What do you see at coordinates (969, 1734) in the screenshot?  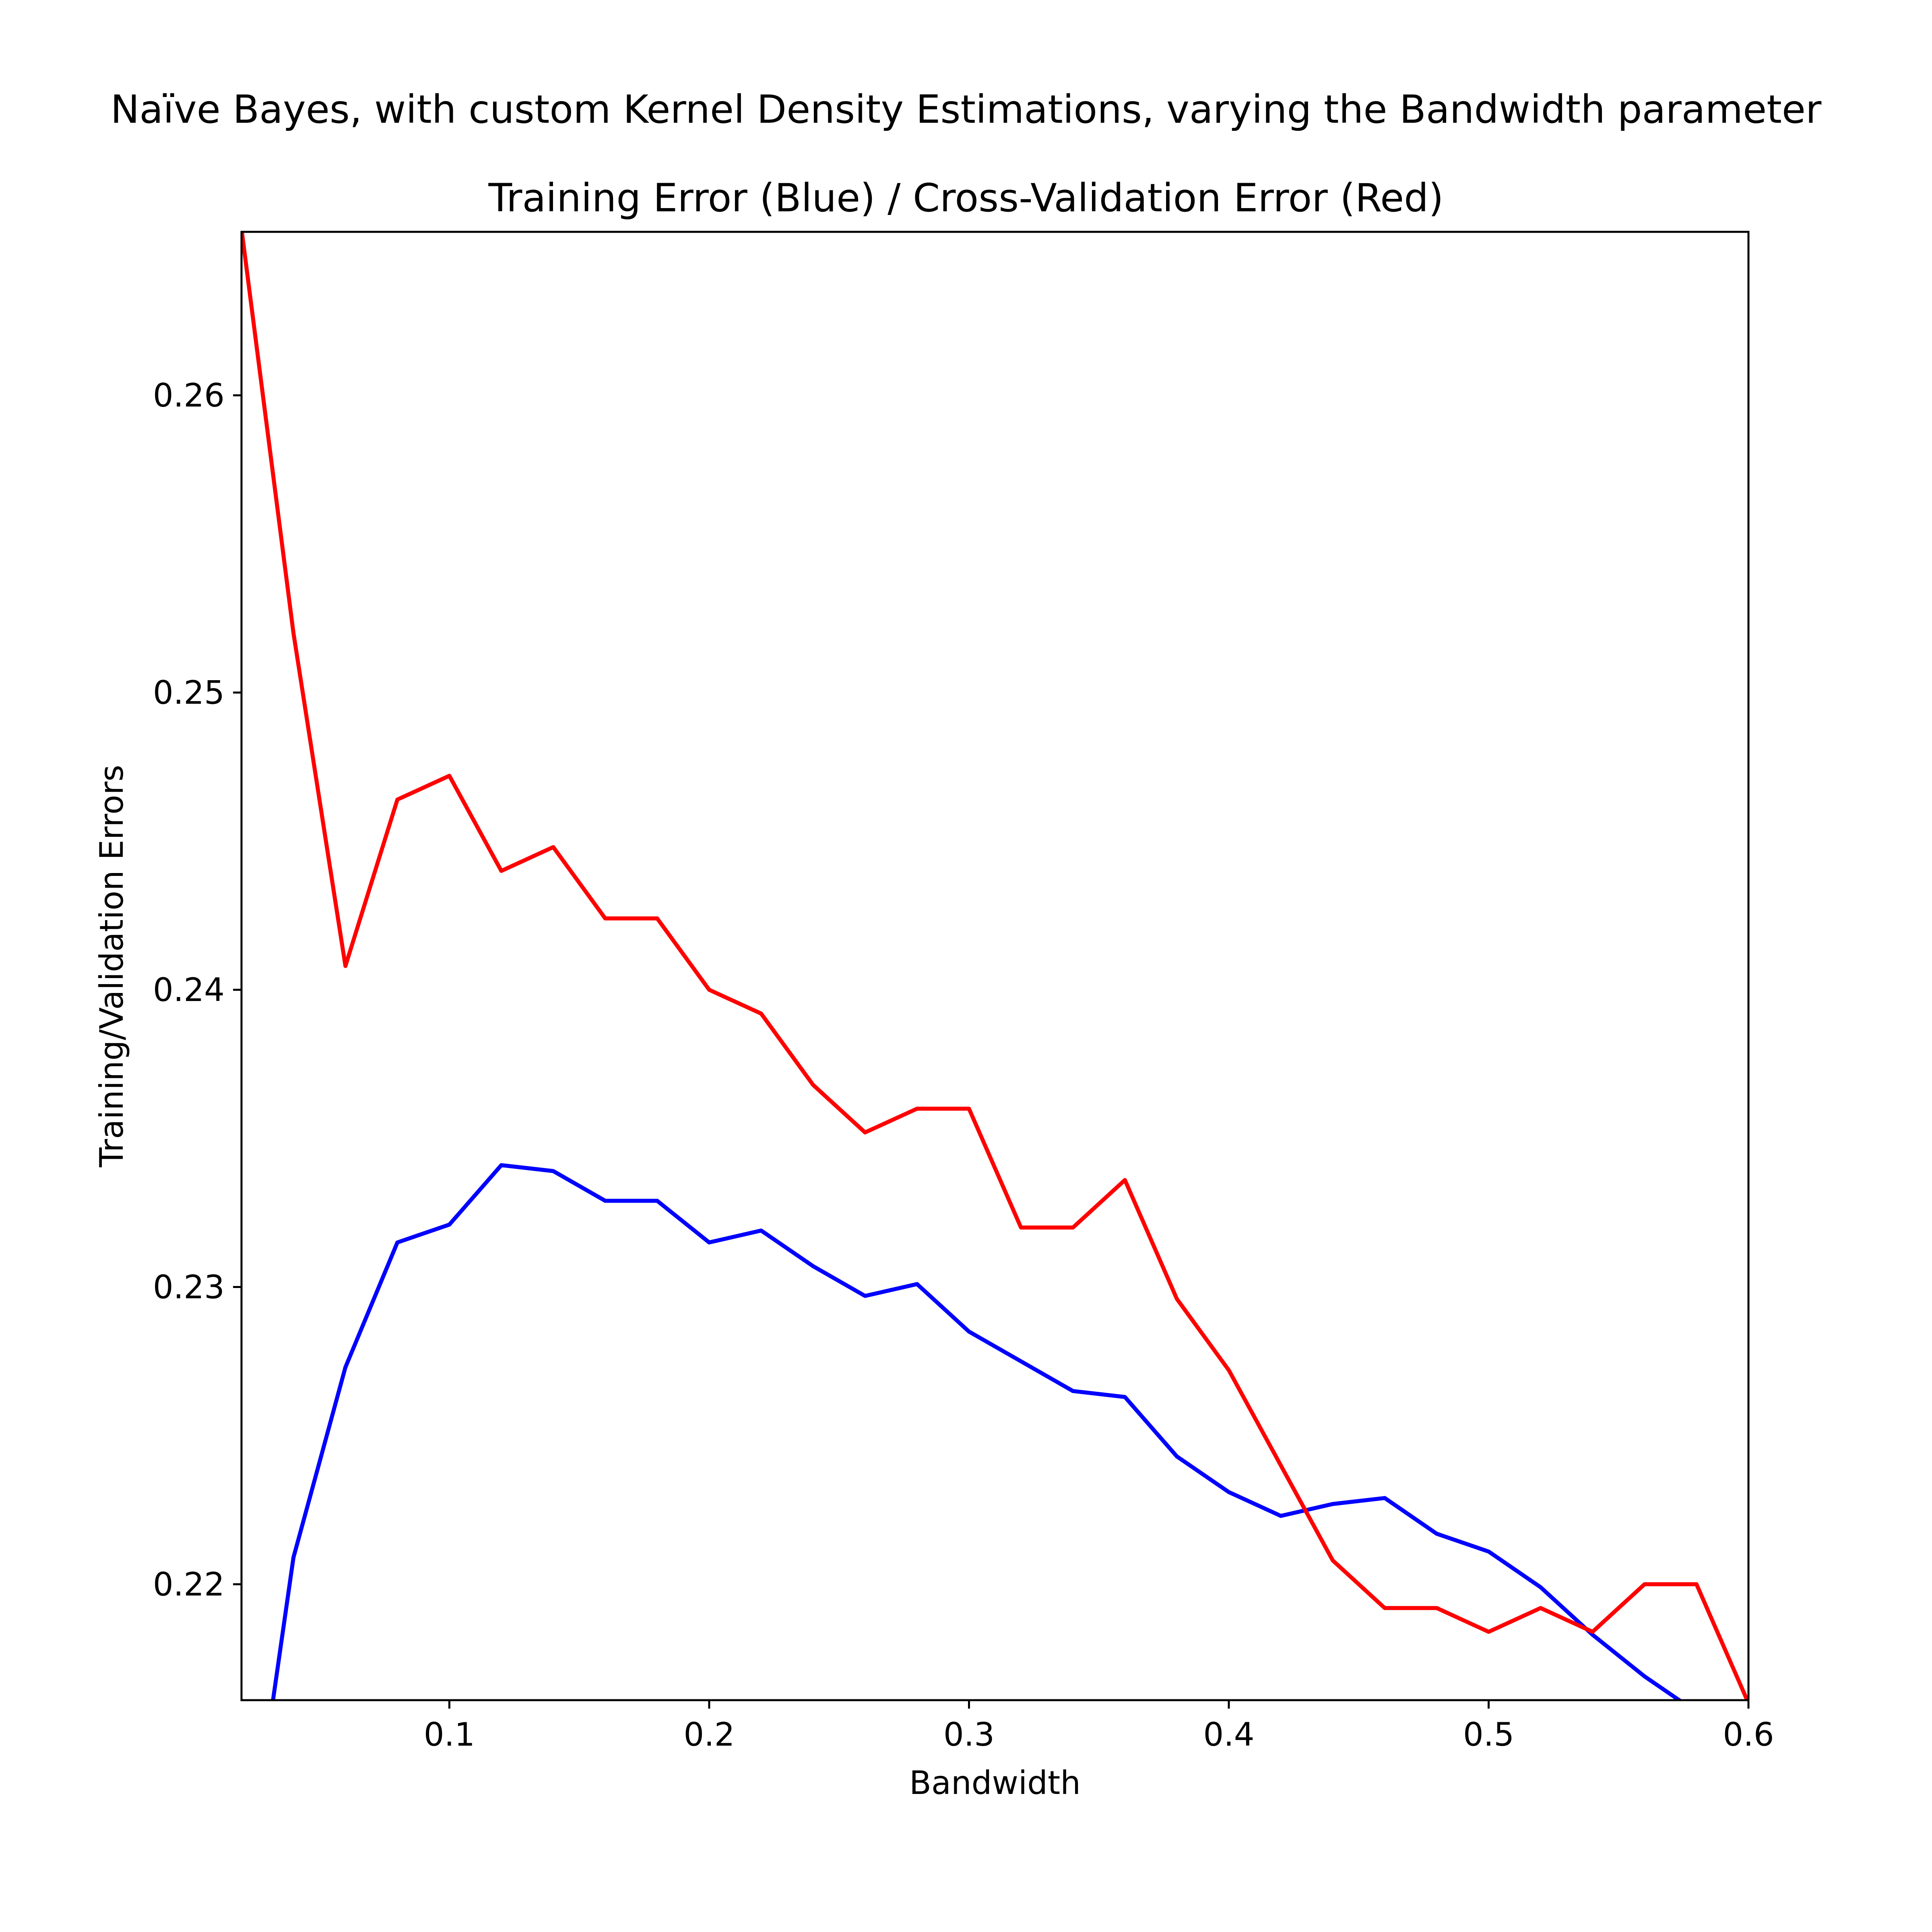 I see `x-tick-label: 0.3` at bounding box center [969, 1734].